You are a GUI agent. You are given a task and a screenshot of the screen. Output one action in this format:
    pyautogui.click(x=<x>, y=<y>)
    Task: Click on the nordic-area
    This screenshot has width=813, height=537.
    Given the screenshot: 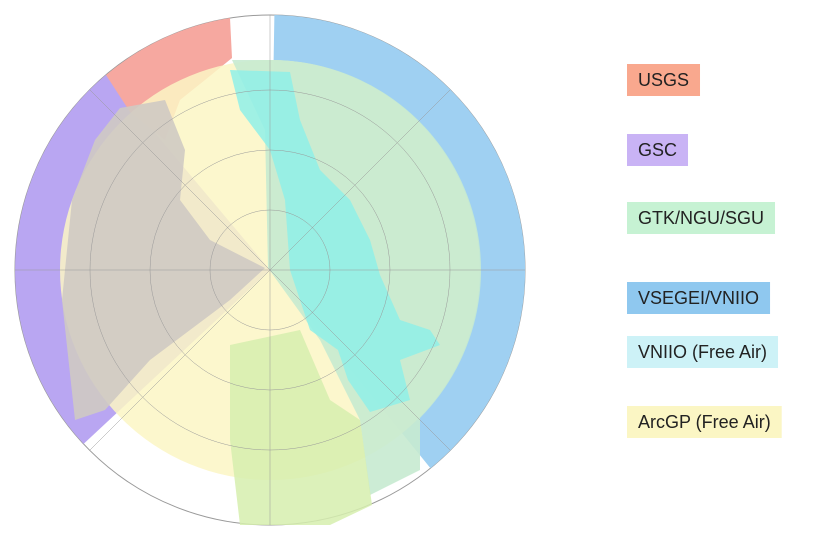 What is the action you would take?
    pyautogui.click(x=301, y=427)
    